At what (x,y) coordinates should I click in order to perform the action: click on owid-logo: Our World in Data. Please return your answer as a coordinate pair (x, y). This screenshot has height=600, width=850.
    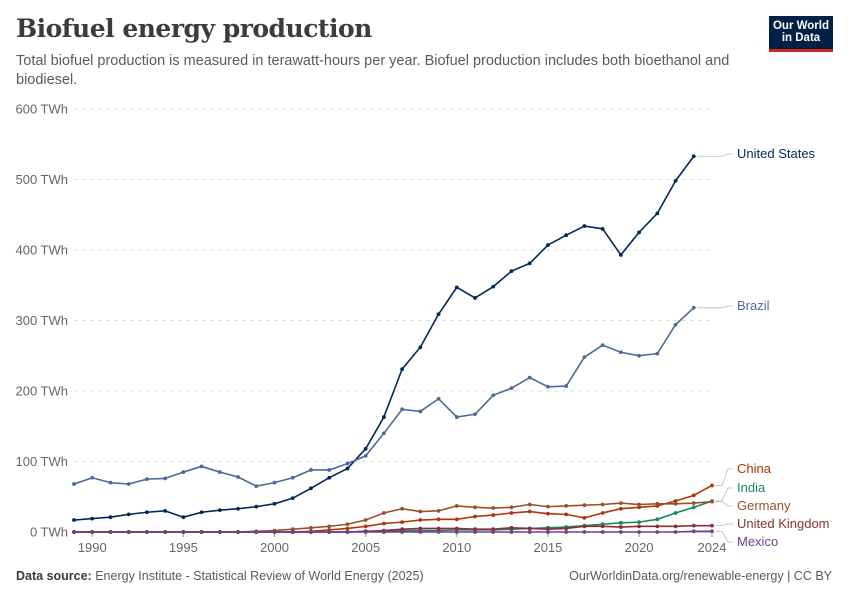
    Looking at the image, I should click on (801, 34).